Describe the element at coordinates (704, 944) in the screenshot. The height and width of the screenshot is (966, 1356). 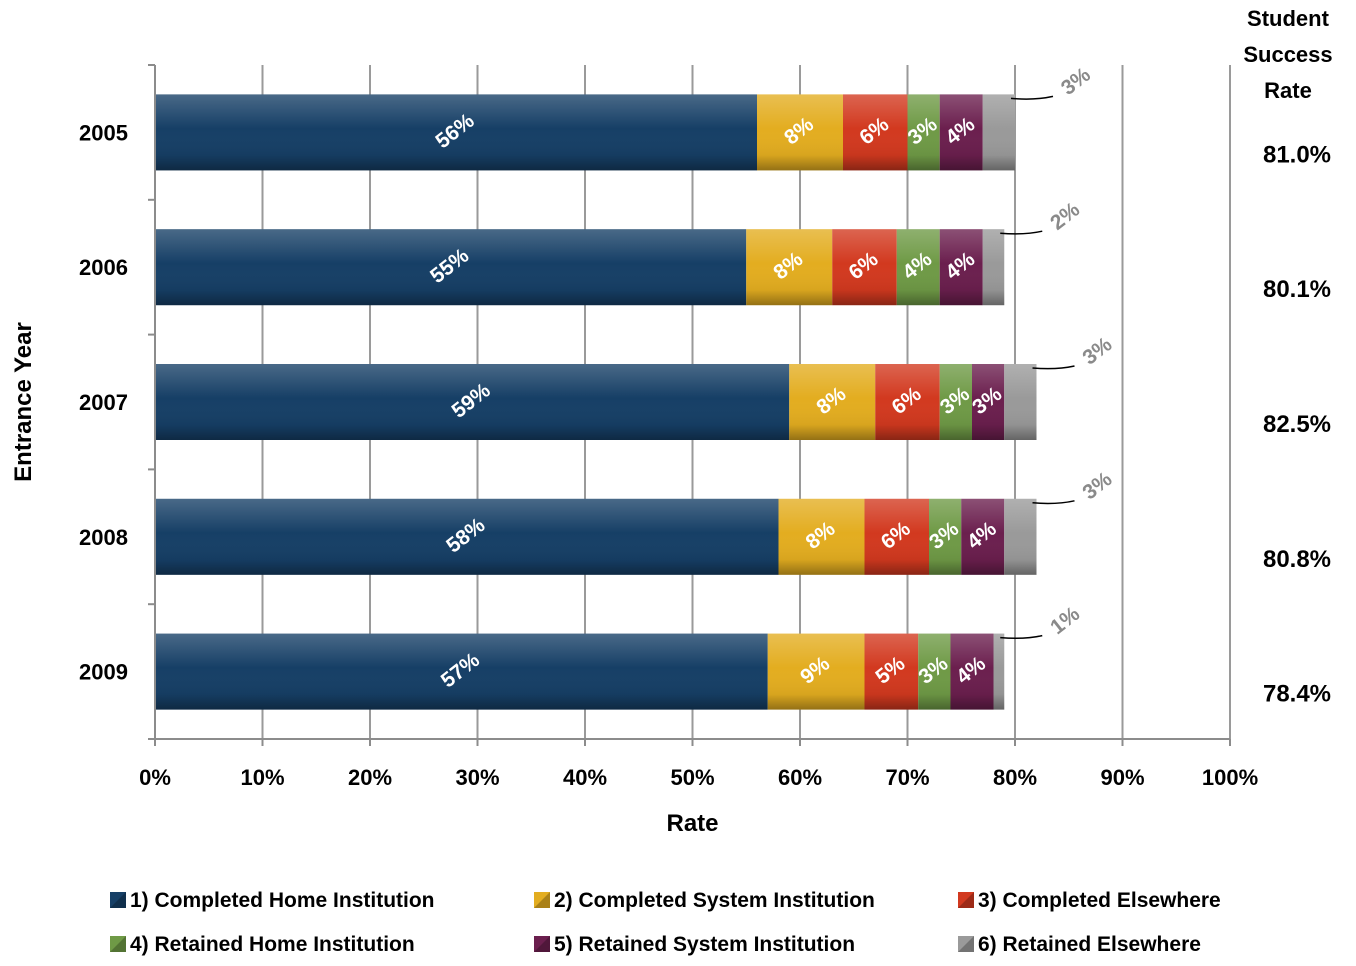
I see `legend-label: 5) Retained System Institution` at that location.